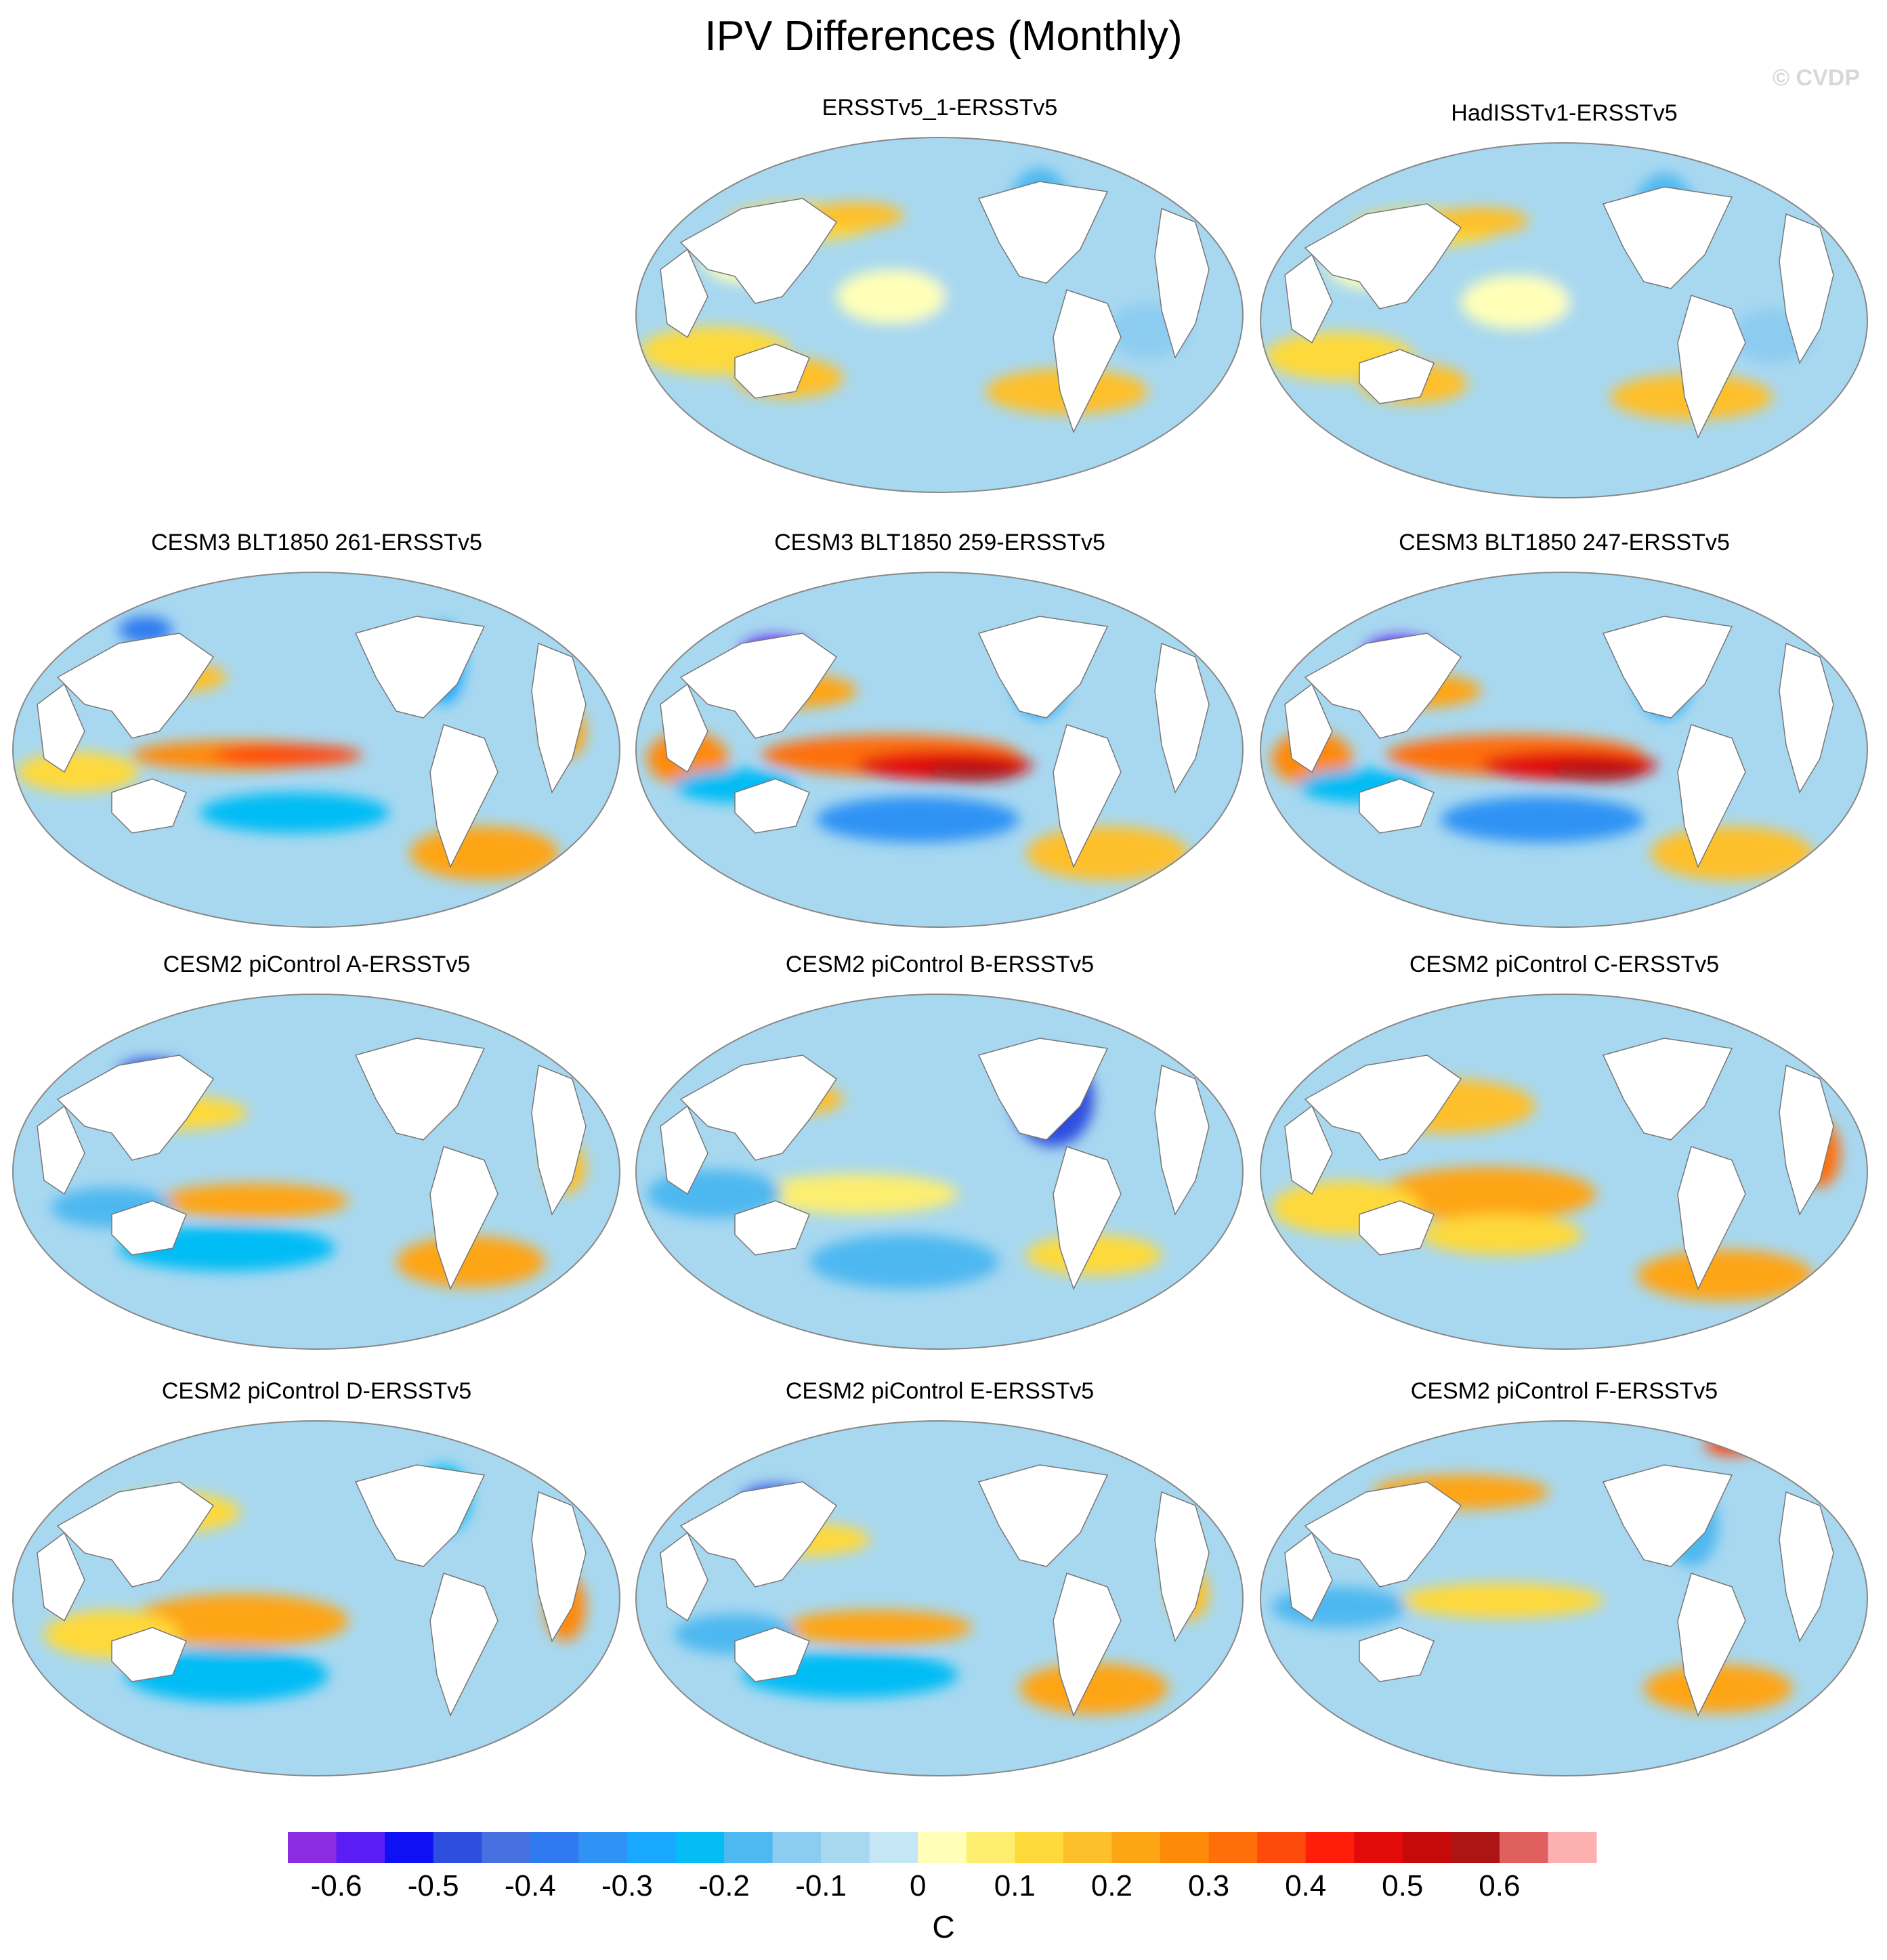 The height and width of the screenshot is (1960, 1887). I want to click on map-panel-7: CESM2 piControl B-ERSSTv5, so click(940, 1155).